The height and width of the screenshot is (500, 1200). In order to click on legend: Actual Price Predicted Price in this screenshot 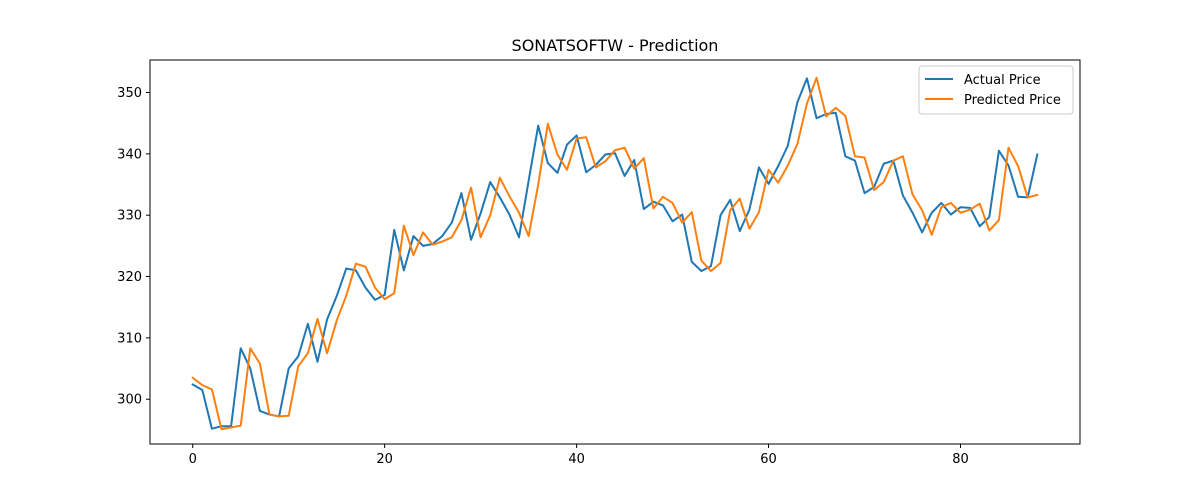, I will do `click(996, 90)`.